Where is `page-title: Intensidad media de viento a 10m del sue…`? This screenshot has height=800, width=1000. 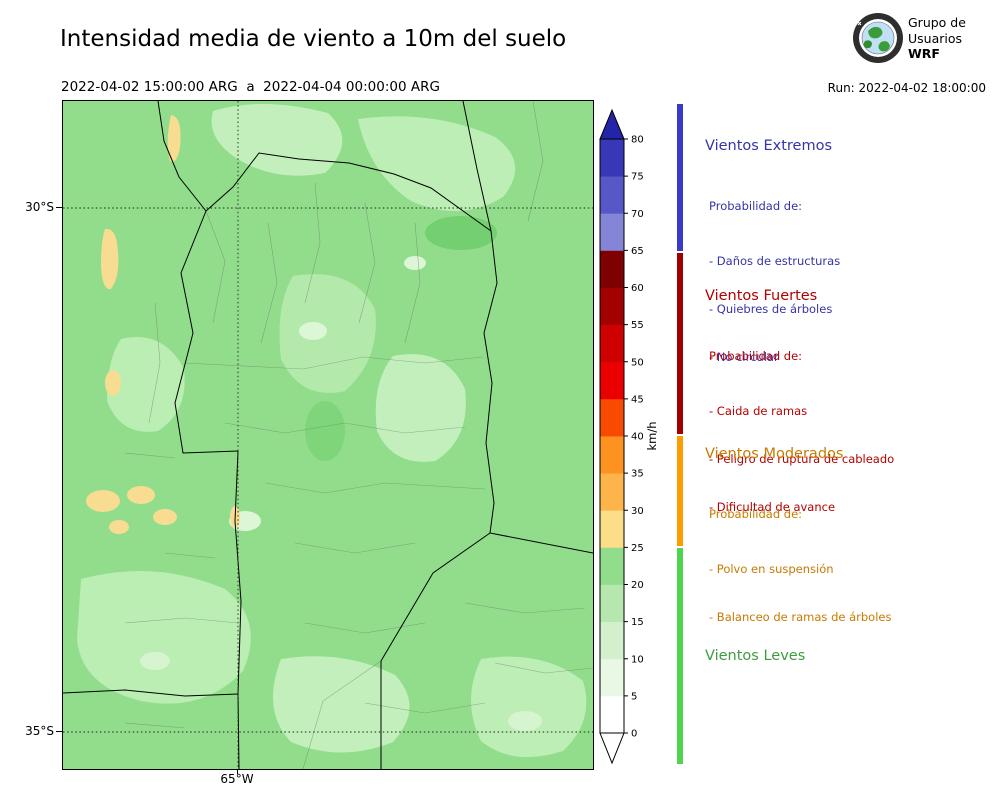 page-title: Intensidad media de viento a 10m del sue… is located at coordinates (313, 39).